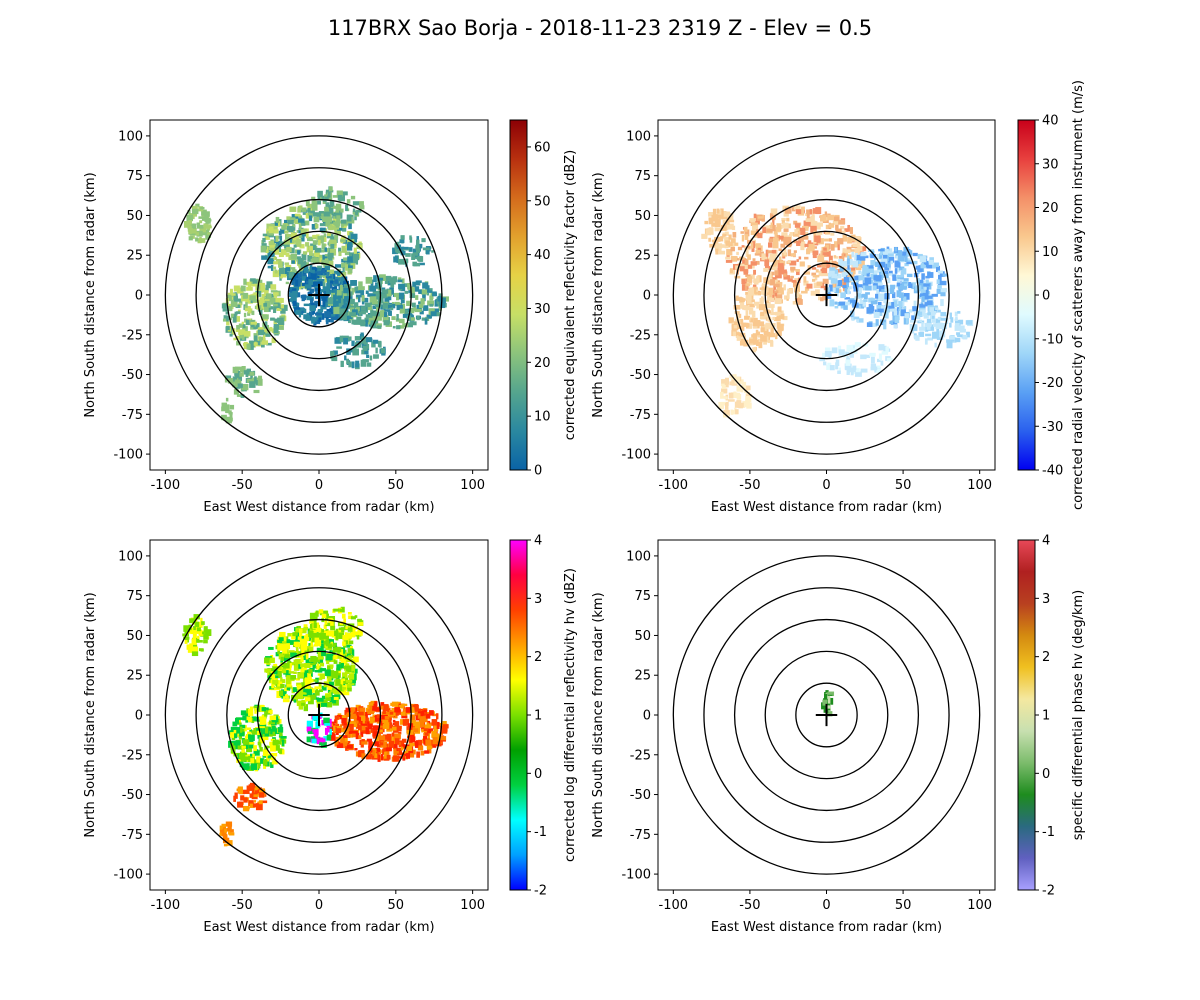 The image size is (1200, 1000). I want to click on x-tick-label: 100, so click(979, 485).